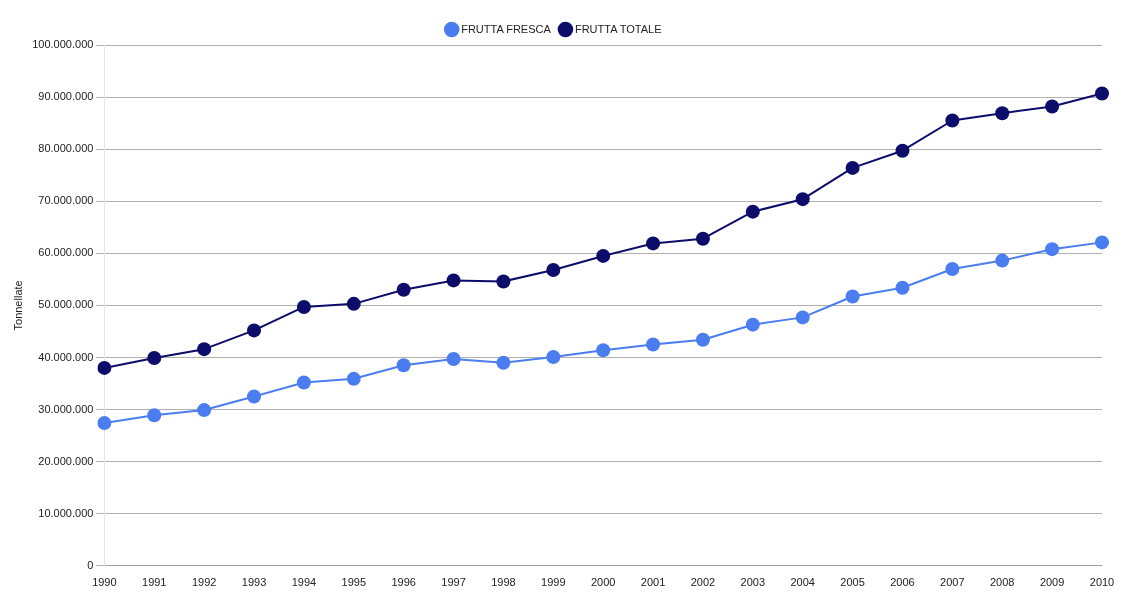 This screenshot has height=606, width=1132. What do you see at coordinates (63, 44) in the screenshot?
I see `y-tick-label: 100.000.000` at bounding box center [63, 44].